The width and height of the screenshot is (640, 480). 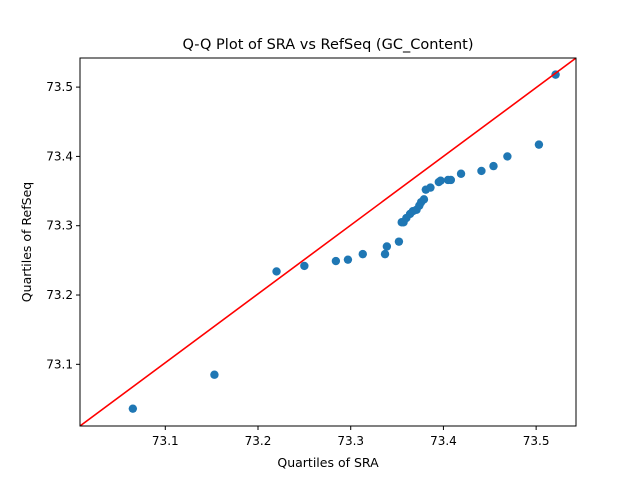 What do you see at coordinates (328, 462) in the screenshot?
I see `x-axis-label: Quartiles of SRA` at bounding box center [328, 462].